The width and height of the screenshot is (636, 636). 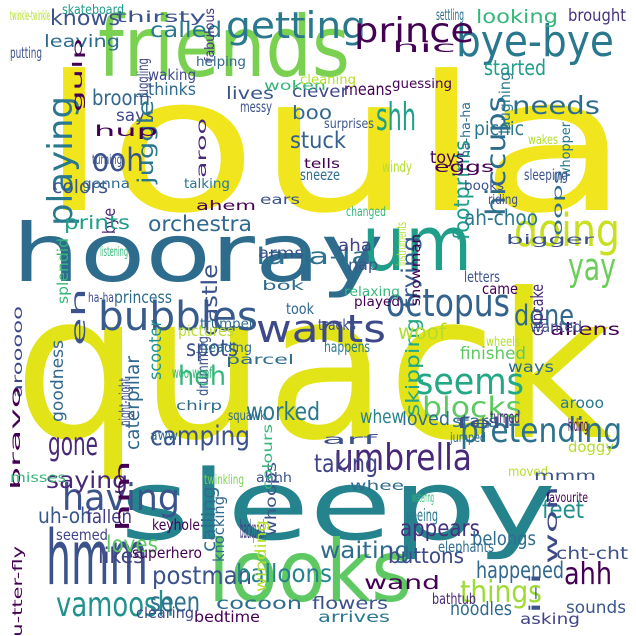 What do you see at coordinates (227, 324) in the screenshot?
I see `word-trumpet: trumpet` at bounding box center [227, 324].